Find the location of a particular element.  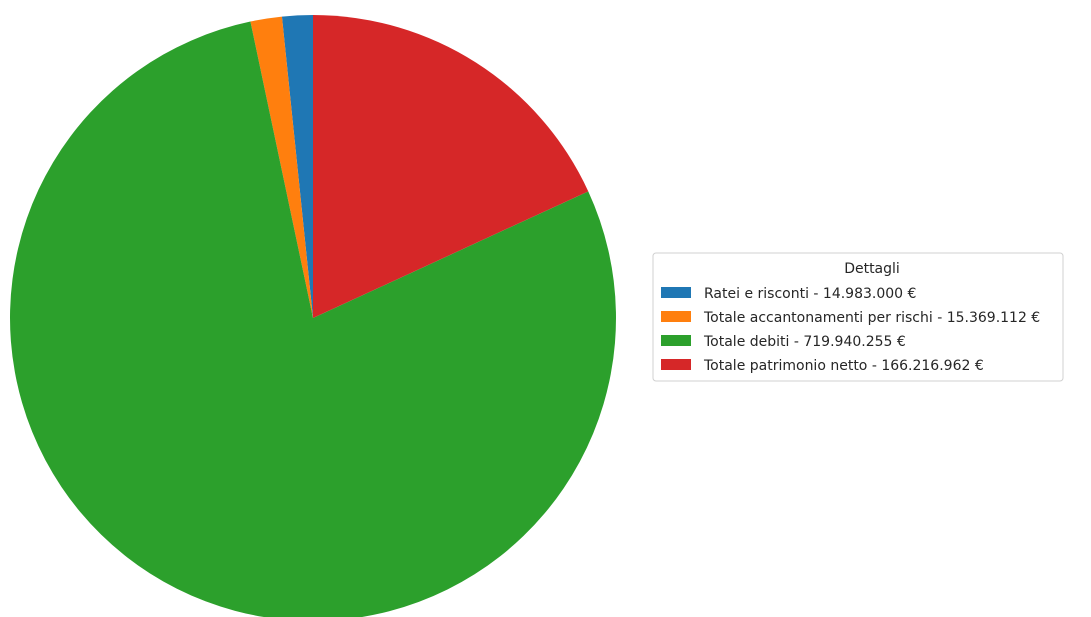

legend-entry: Totale patrimonio netto - 166.216.962 € is located at coordinates (822, 366).